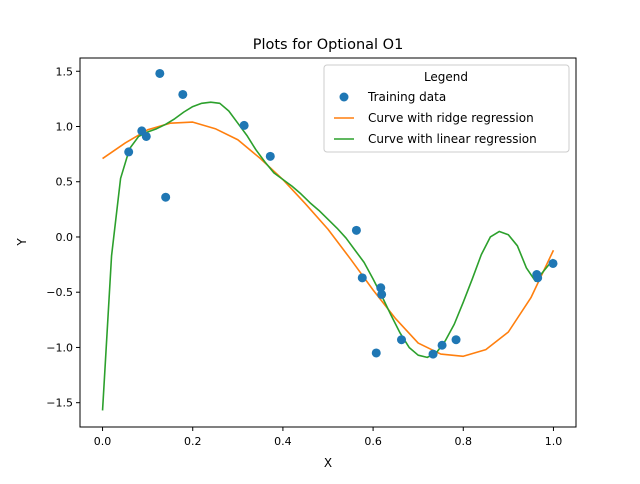 This screenshot has height=484, width=640. I want to click on legend-title: Legend, so click(446, 77).